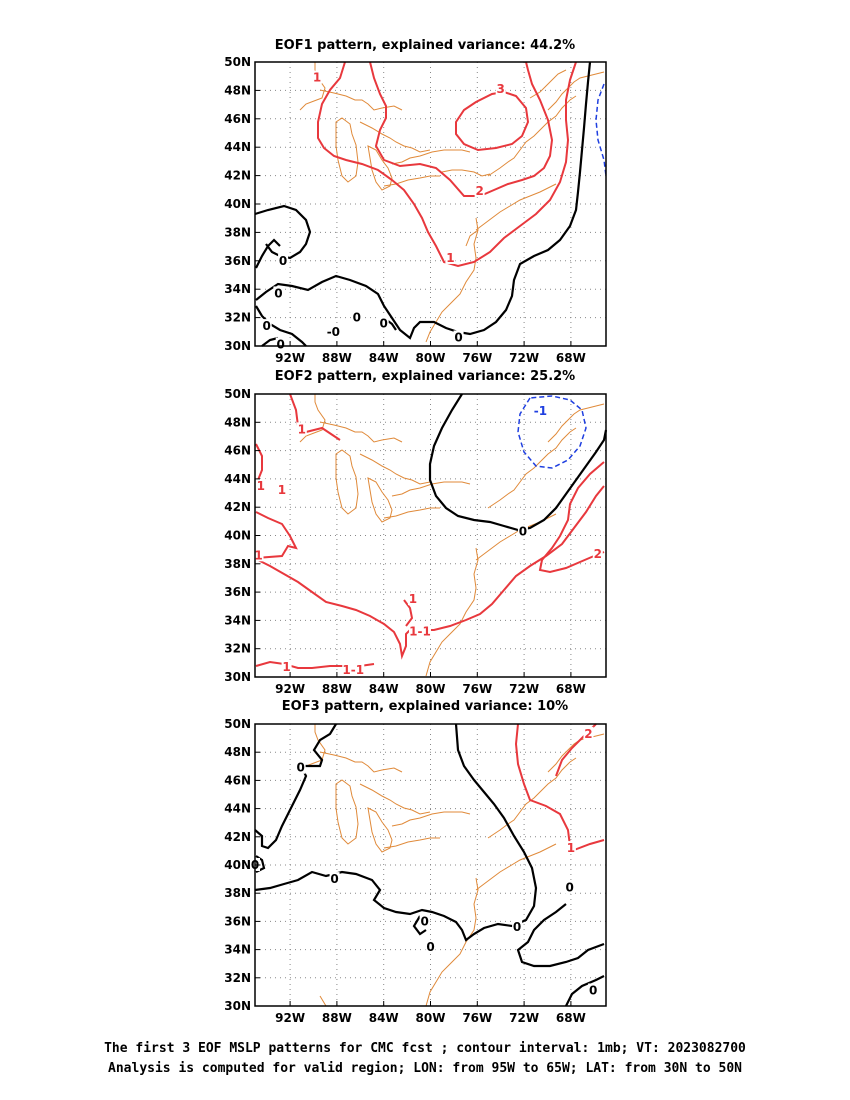  Describe the element at coordinates (501, 89) in the screenshot. I see `contour-label: 3` at that location.